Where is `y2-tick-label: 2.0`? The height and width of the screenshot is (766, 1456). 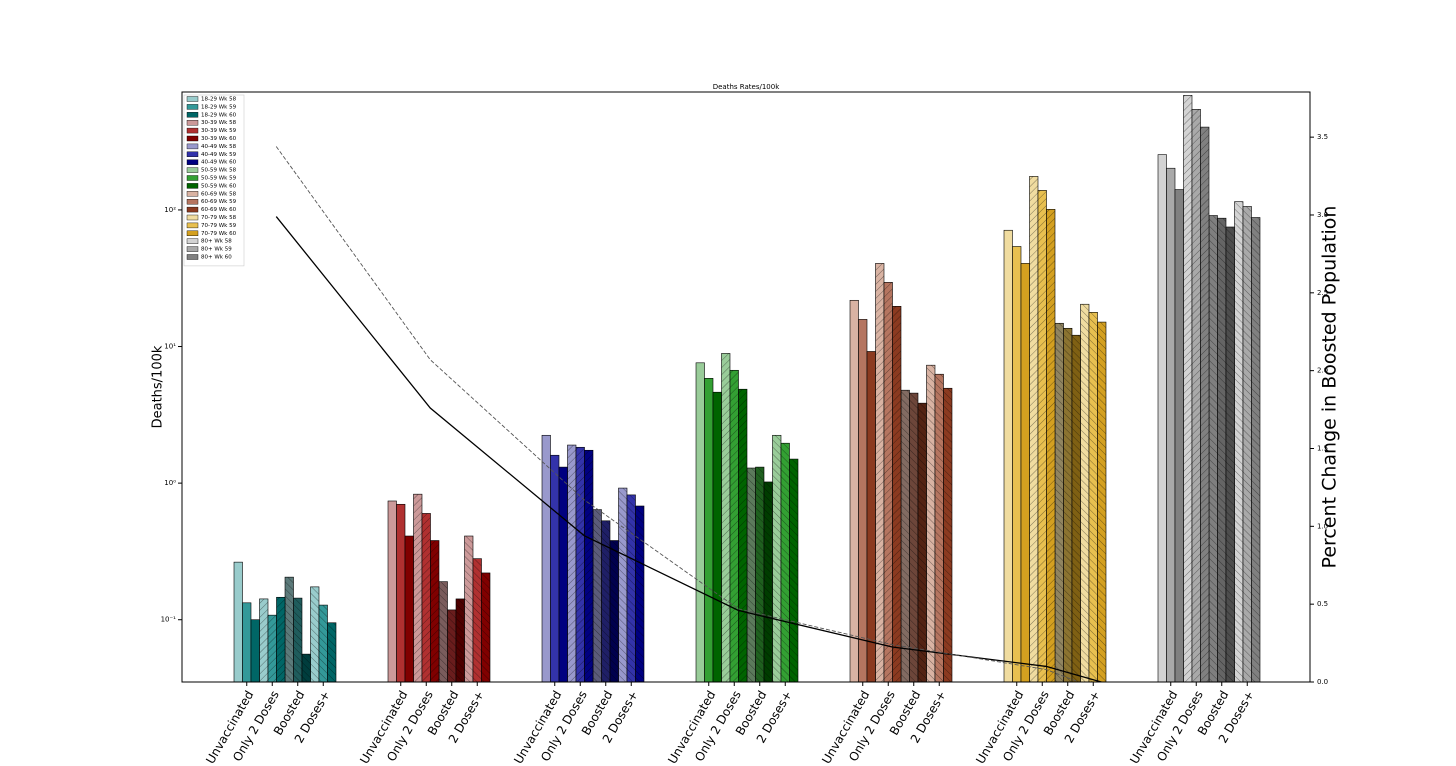
y2-tick-label: 2.0 is located at coordinates (1322, 371).